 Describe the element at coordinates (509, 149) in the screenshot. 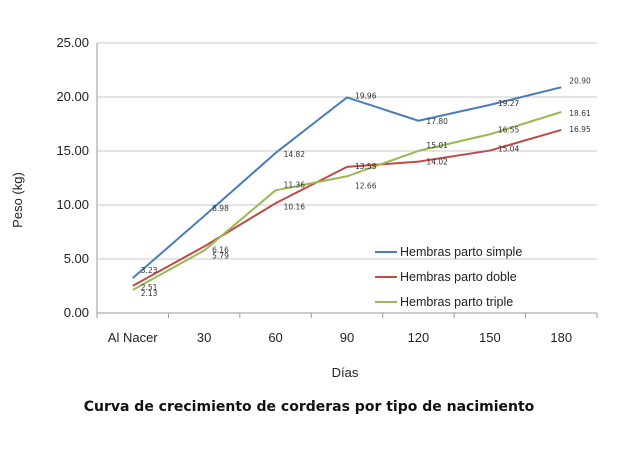

I see `data-label: 15.04` at that location.